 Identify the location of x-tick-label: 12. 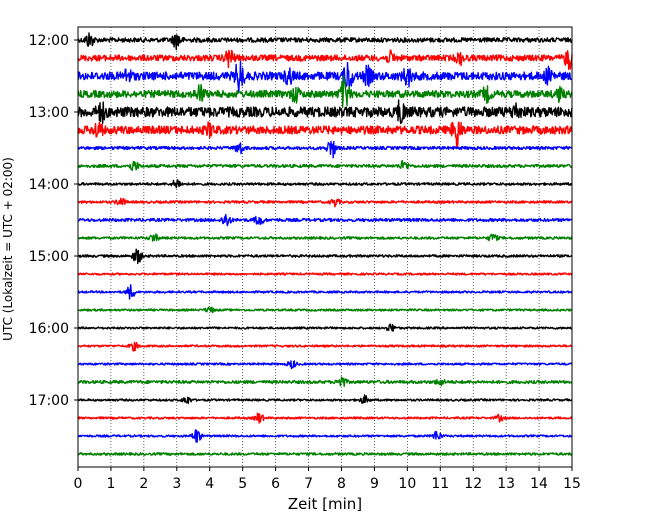
(473, 484).